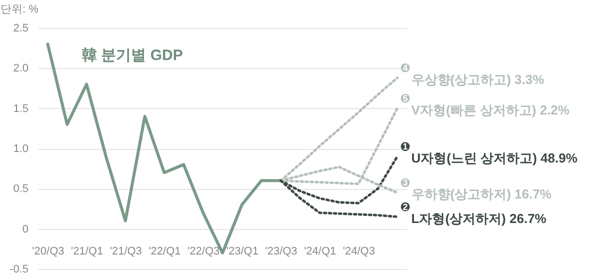  I want to click on y-tick-label: 2.0, so click(20, 68).